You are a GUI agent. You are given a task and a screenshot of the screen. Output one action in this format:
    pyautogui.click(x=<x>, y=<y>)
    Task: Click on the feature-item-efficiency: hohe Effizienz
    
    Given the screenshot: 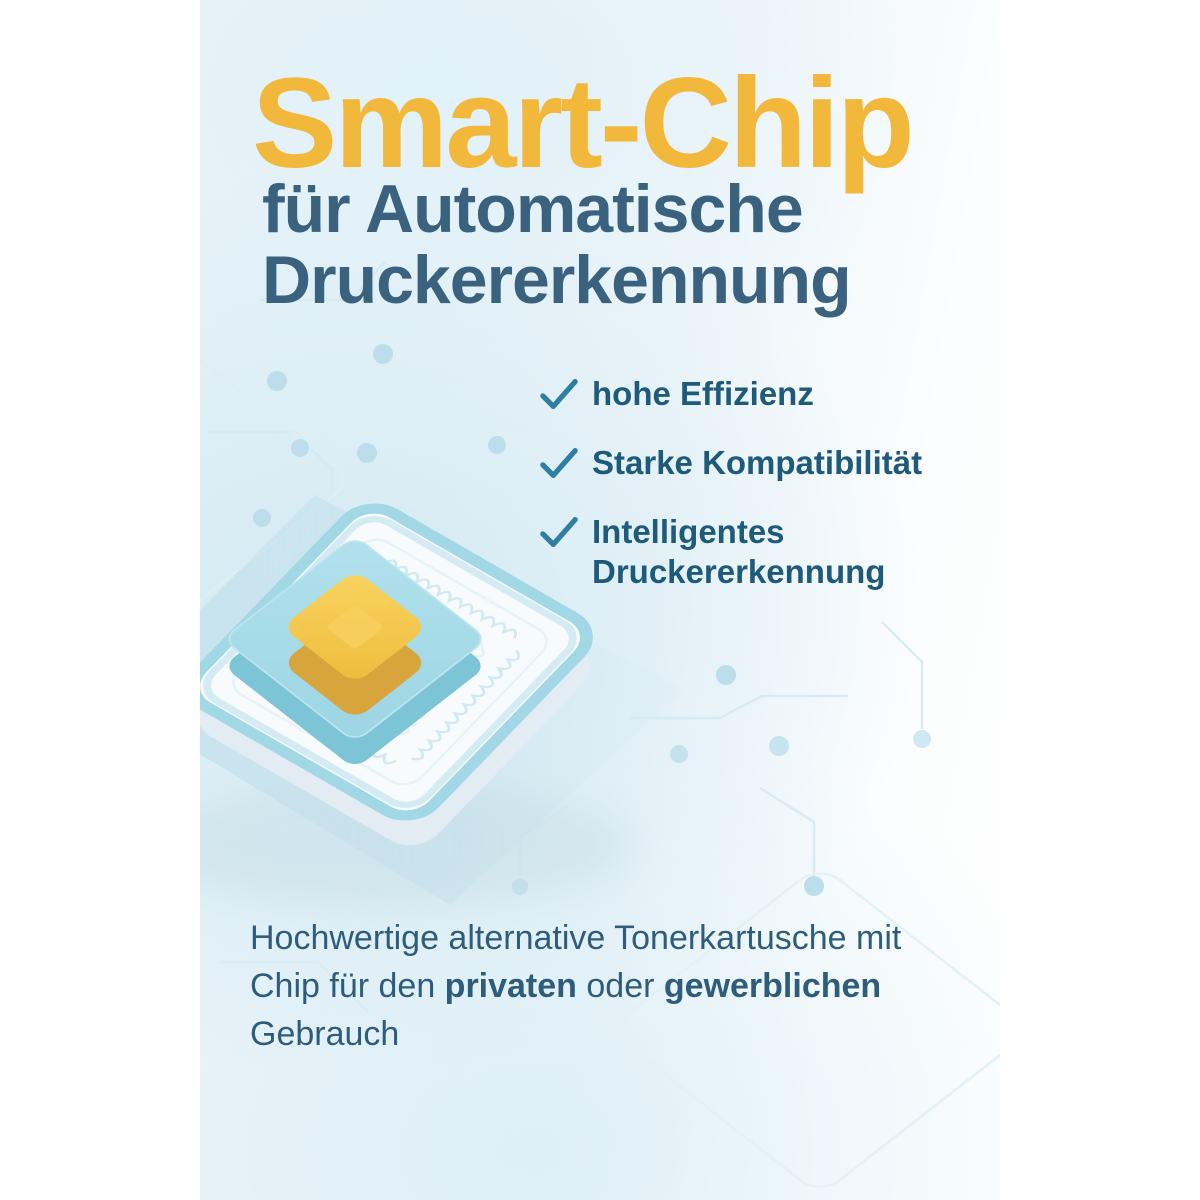 What is the action you would take?
    pyautogui.click(x=730, y=394)
    